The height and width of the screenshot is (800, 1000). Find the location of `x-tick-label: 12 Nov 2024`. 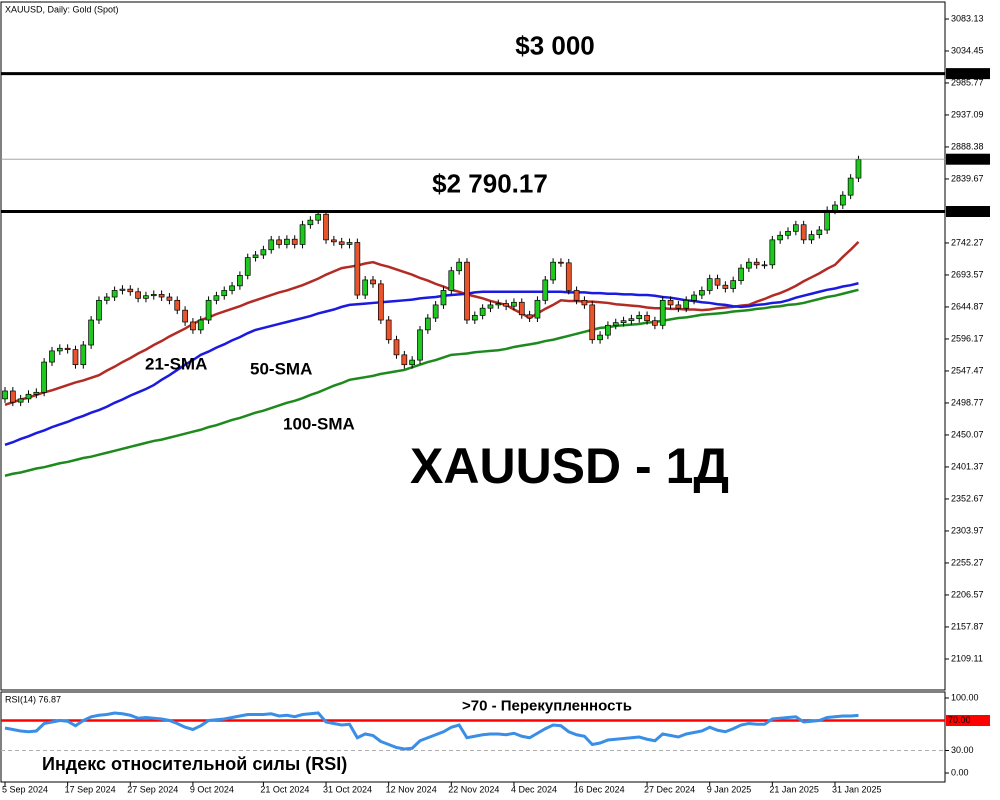

x-tick-label: 12 Nov 2024 is located at coordinates (411, 789).